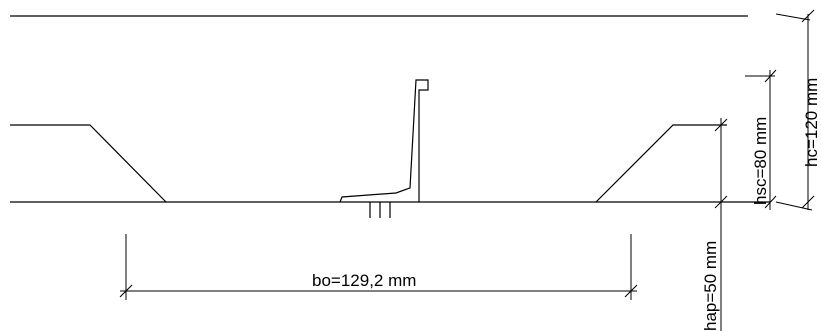 This screenshot has width=821, height=331. Describe the element at coordinates (661, 163) in the screenshot. I see `right-rib-outline` at that location.